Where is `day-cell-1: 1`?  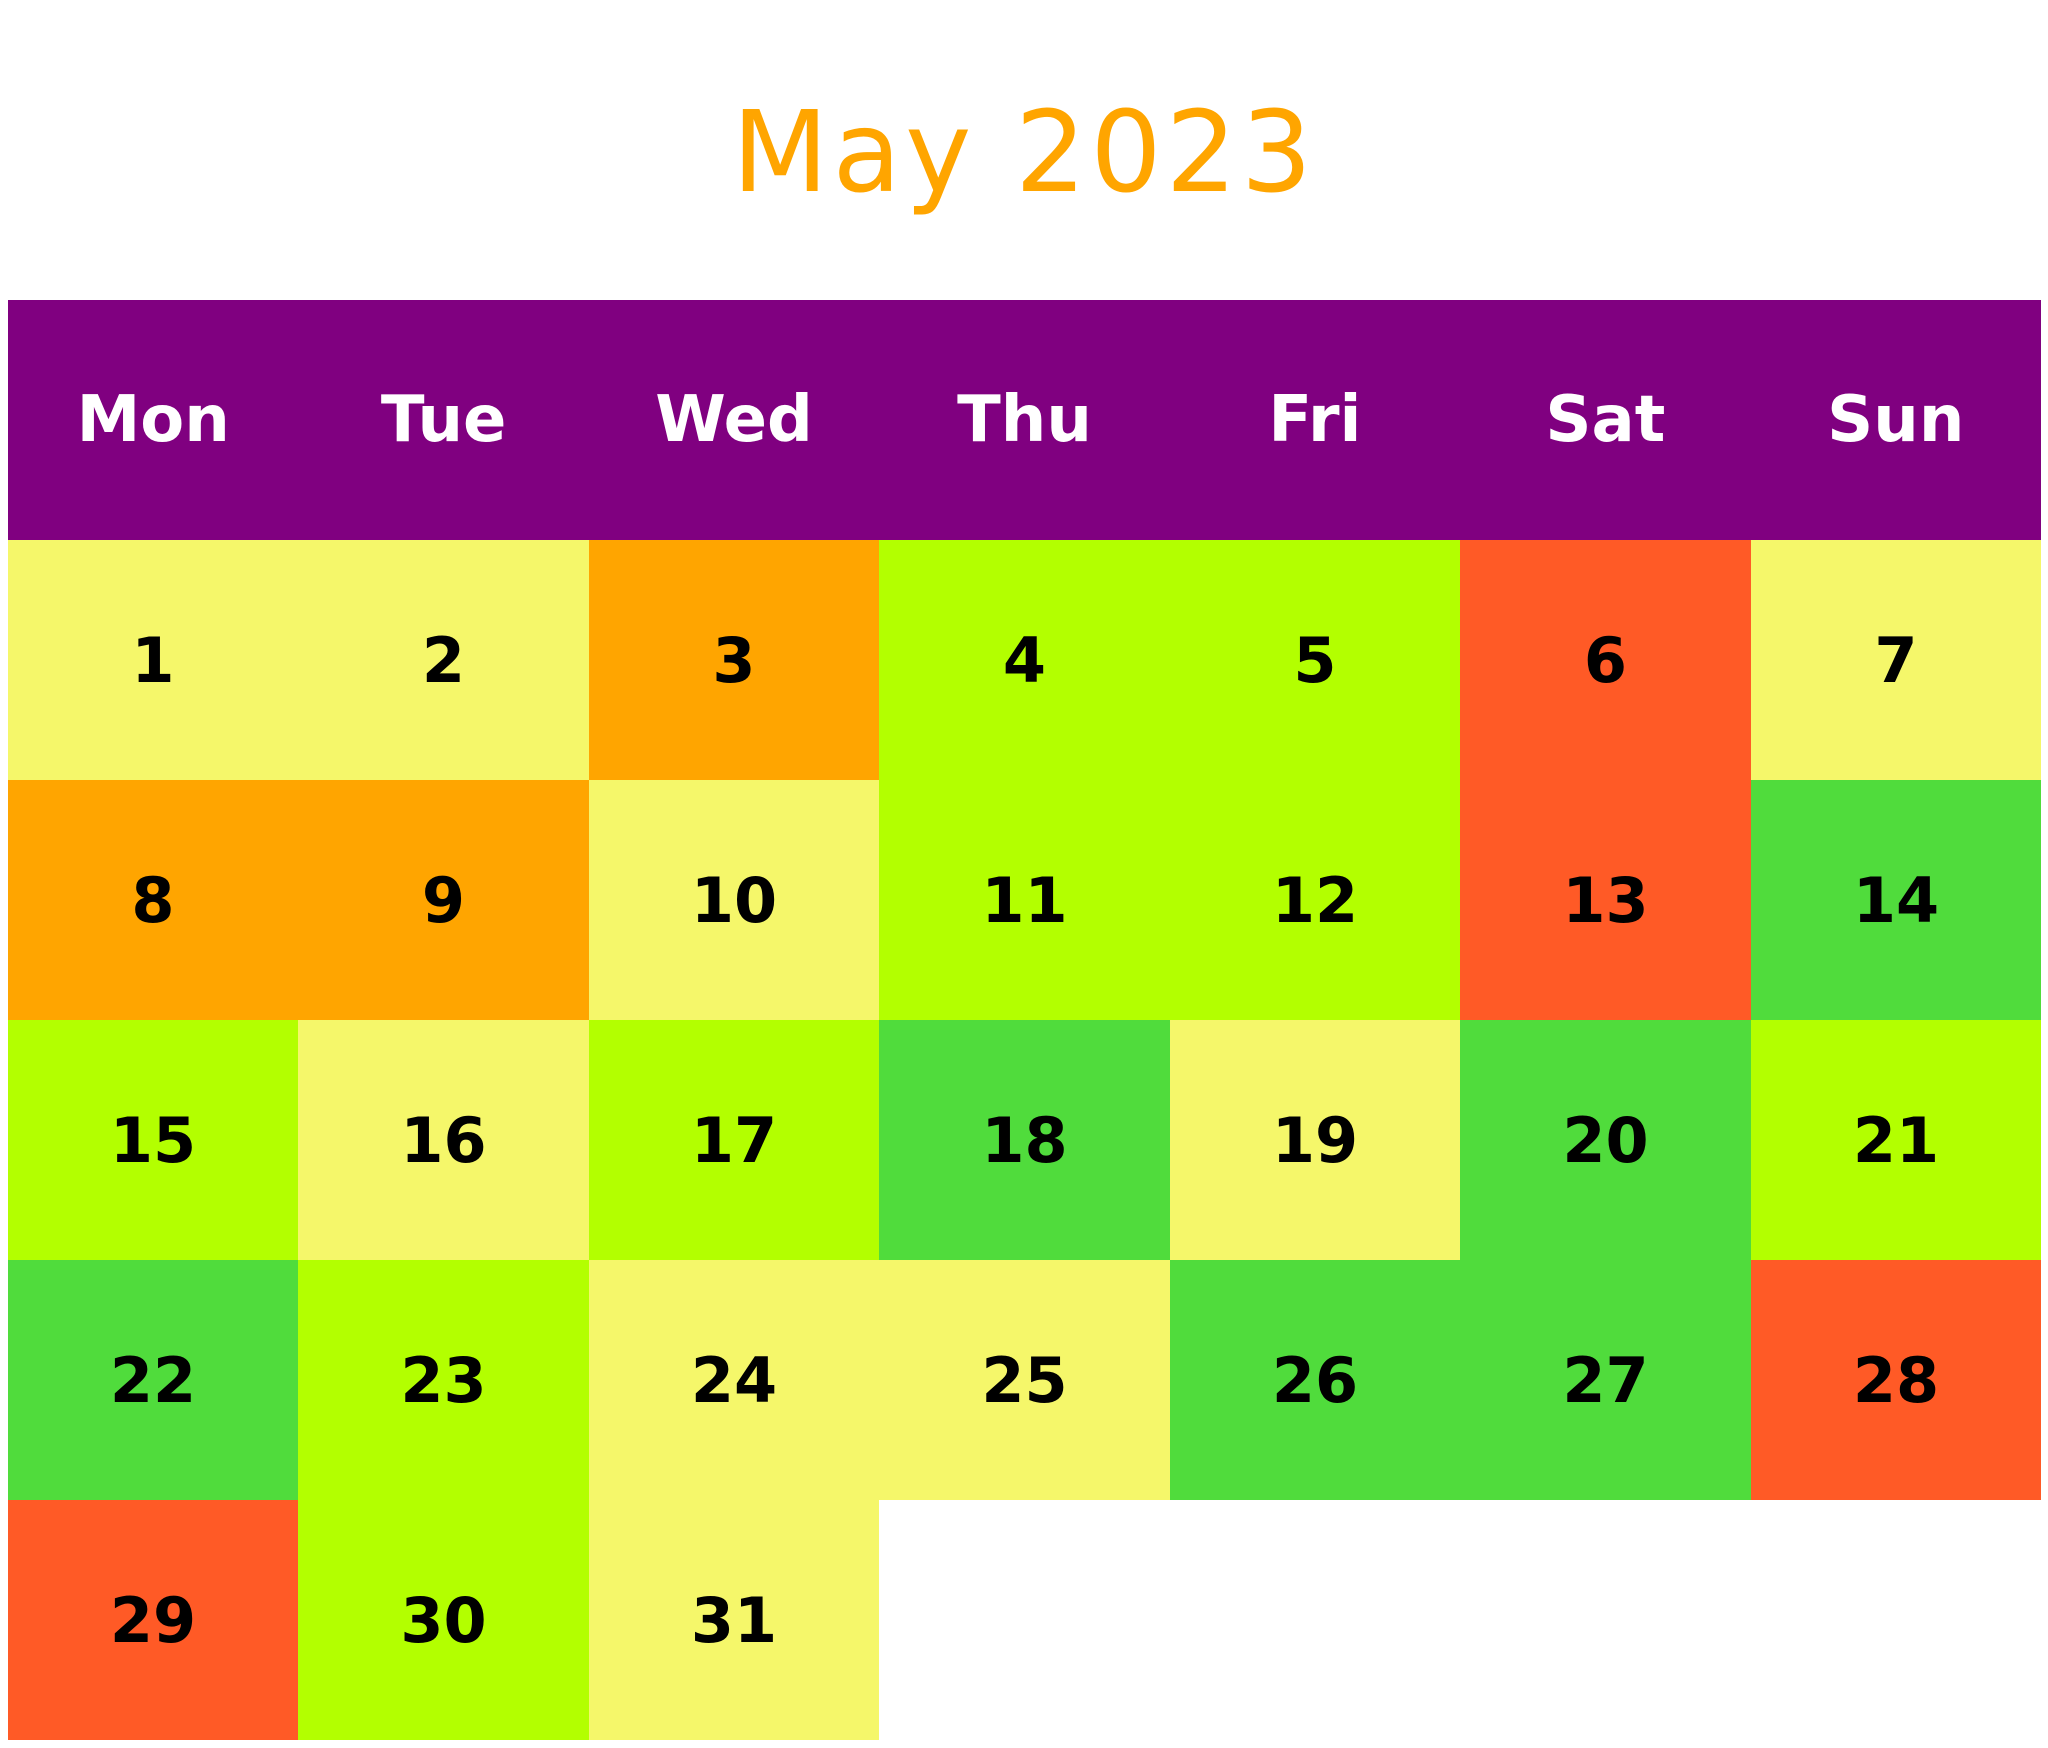
day-cell-1: 1 is located at coordinates (153, 660).